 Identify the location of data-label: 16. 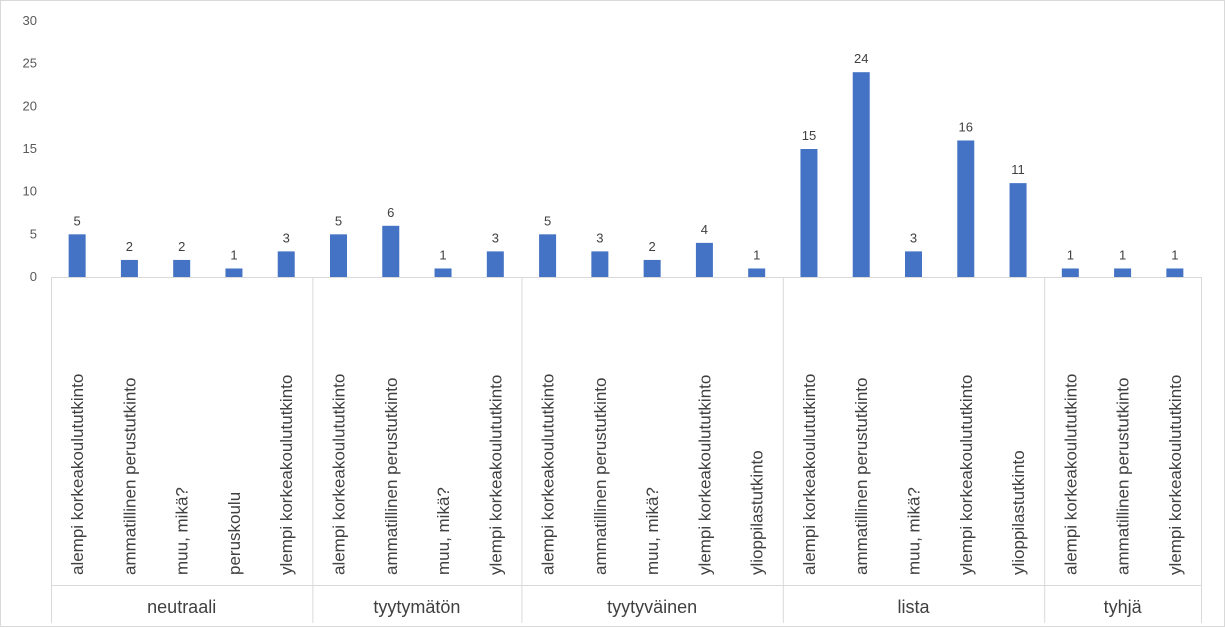
(966, 126).